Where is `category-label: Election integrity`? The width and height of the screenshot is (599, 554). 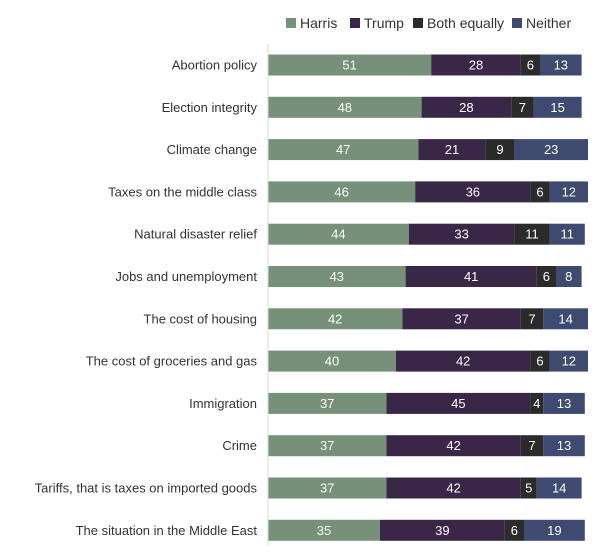 category-label: Election integrity is located at coordinates (210, 107).